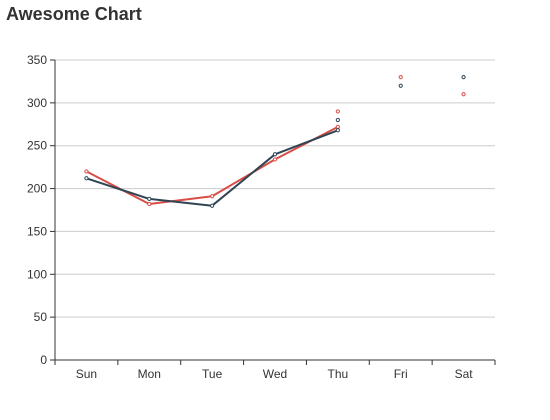 The width and height of the screenshot is (550, 420). What do you see at coordinates (464, 374) in the screenshot?
I see `x-tick-label: Sat` at bounding box center [464, 374].